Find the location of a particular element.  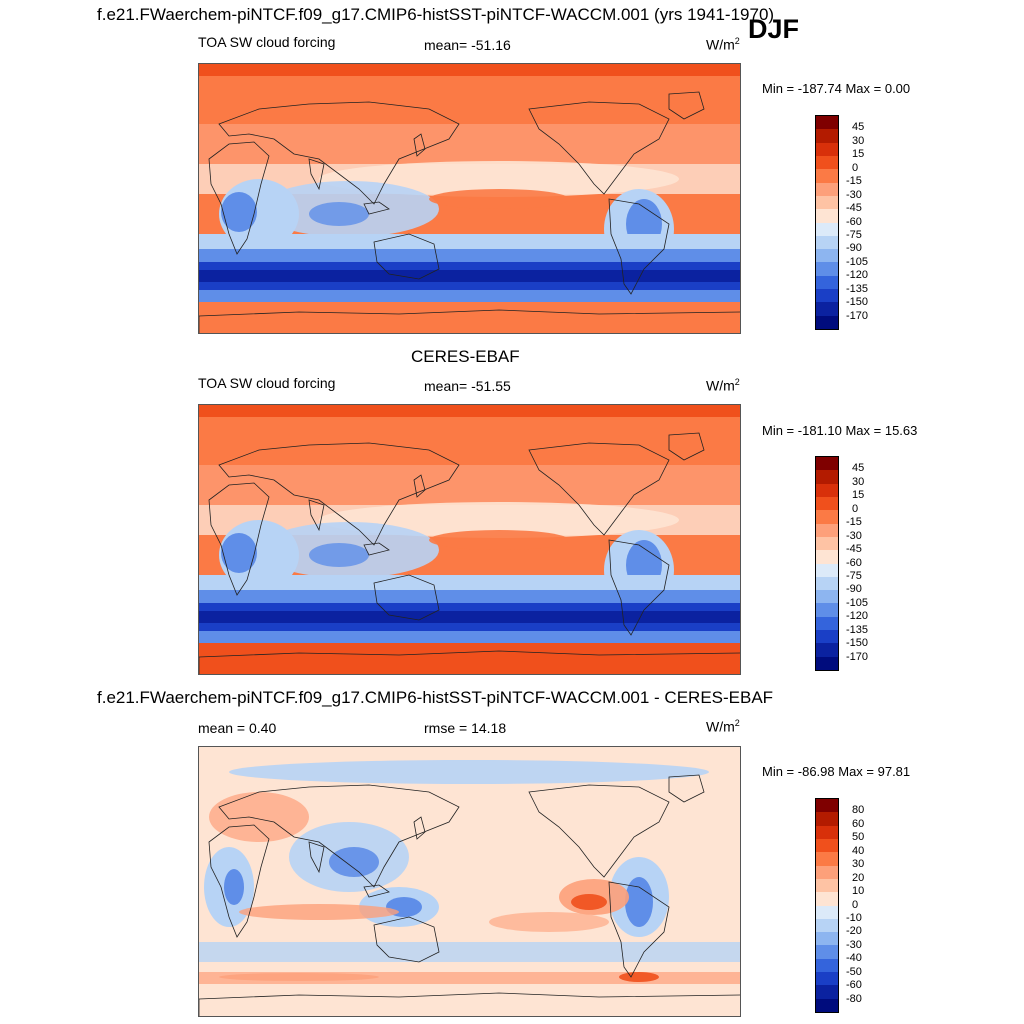

colorbar-tick-label: -170 is located at coordinates (857, 315).